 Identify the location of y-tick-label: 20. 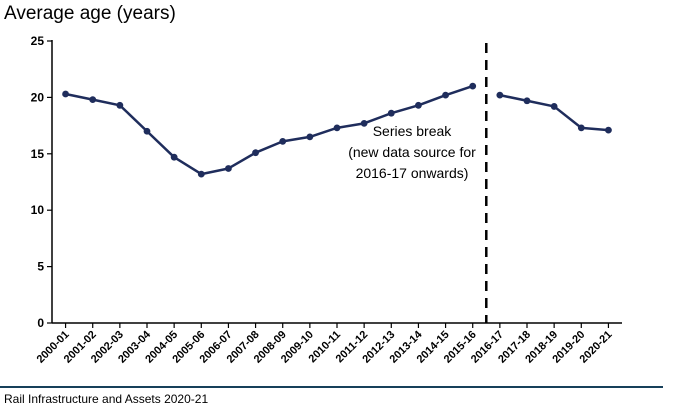
(38, 97).